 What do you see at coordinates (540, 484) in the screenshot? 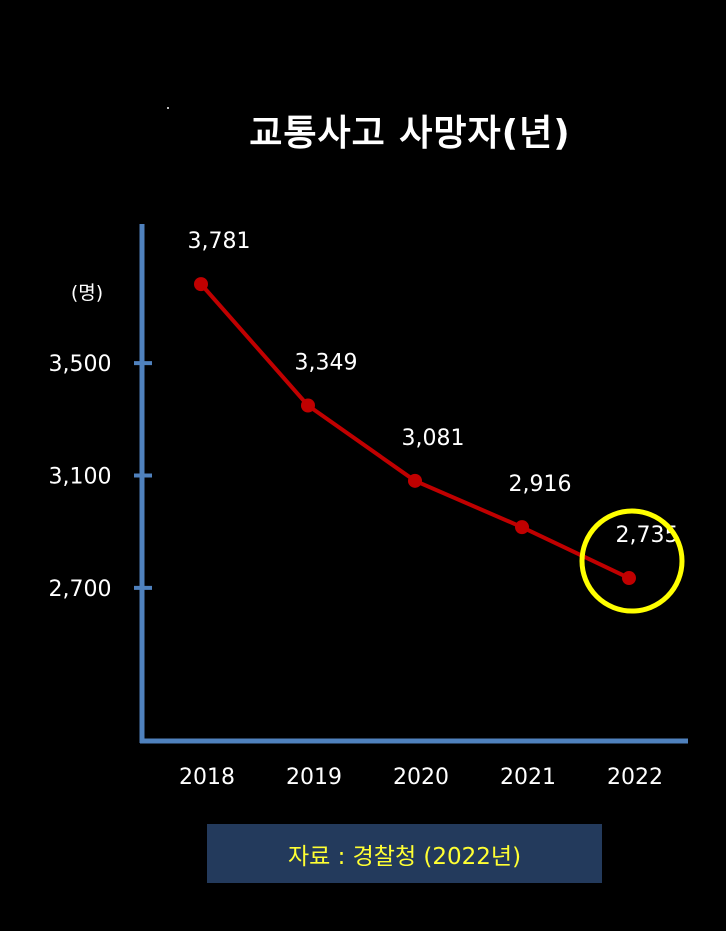
I see `data-label: 2,916` at bounding box center [540, 484].